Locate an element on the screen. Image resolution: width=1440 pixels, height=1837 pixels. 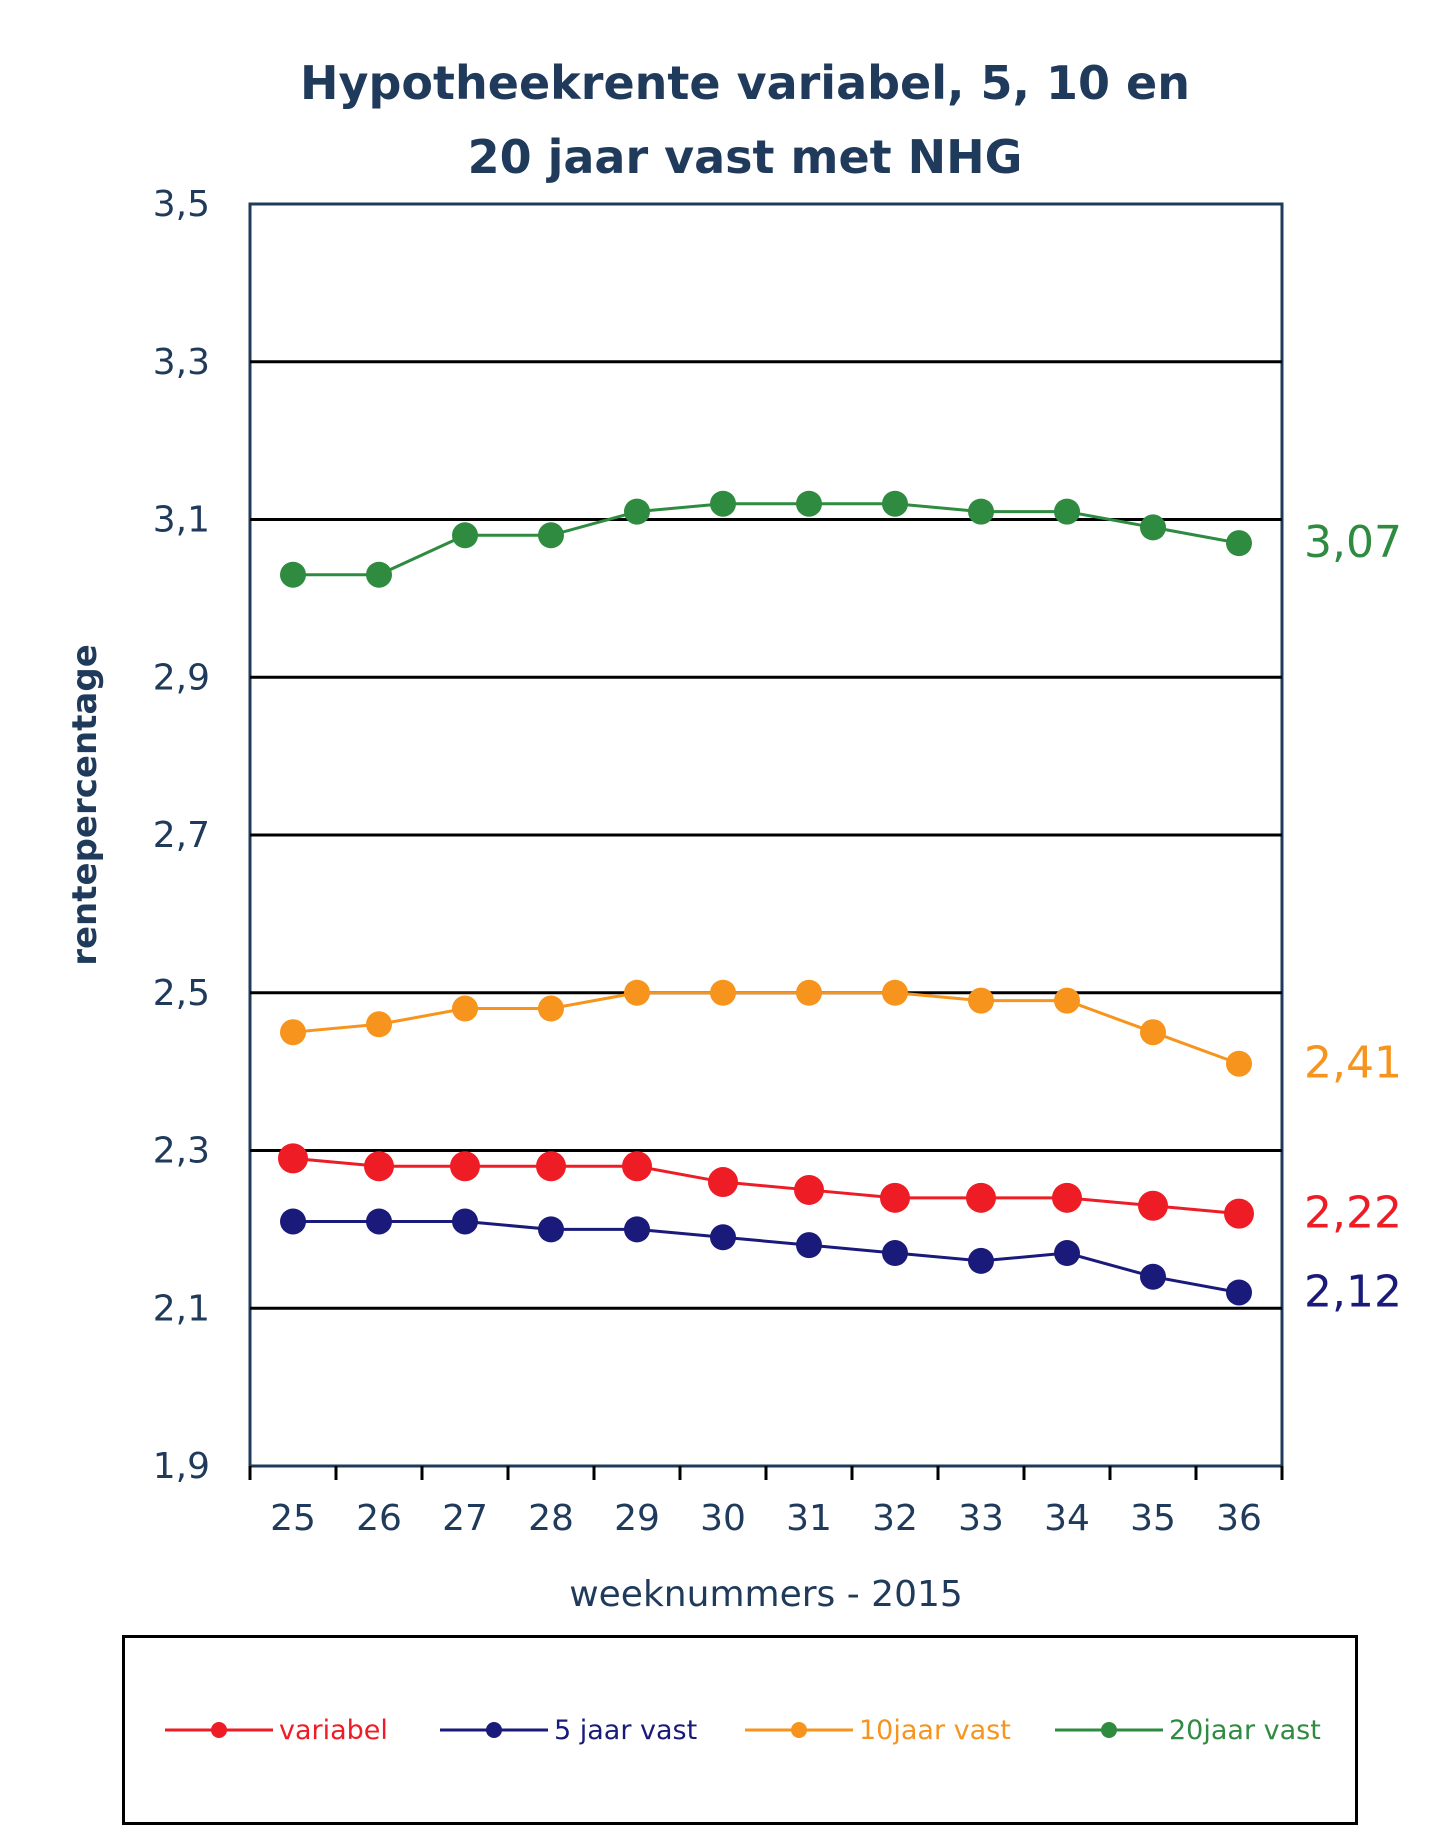
x-tick-label: 31 is located at coordinates (809, 1518).